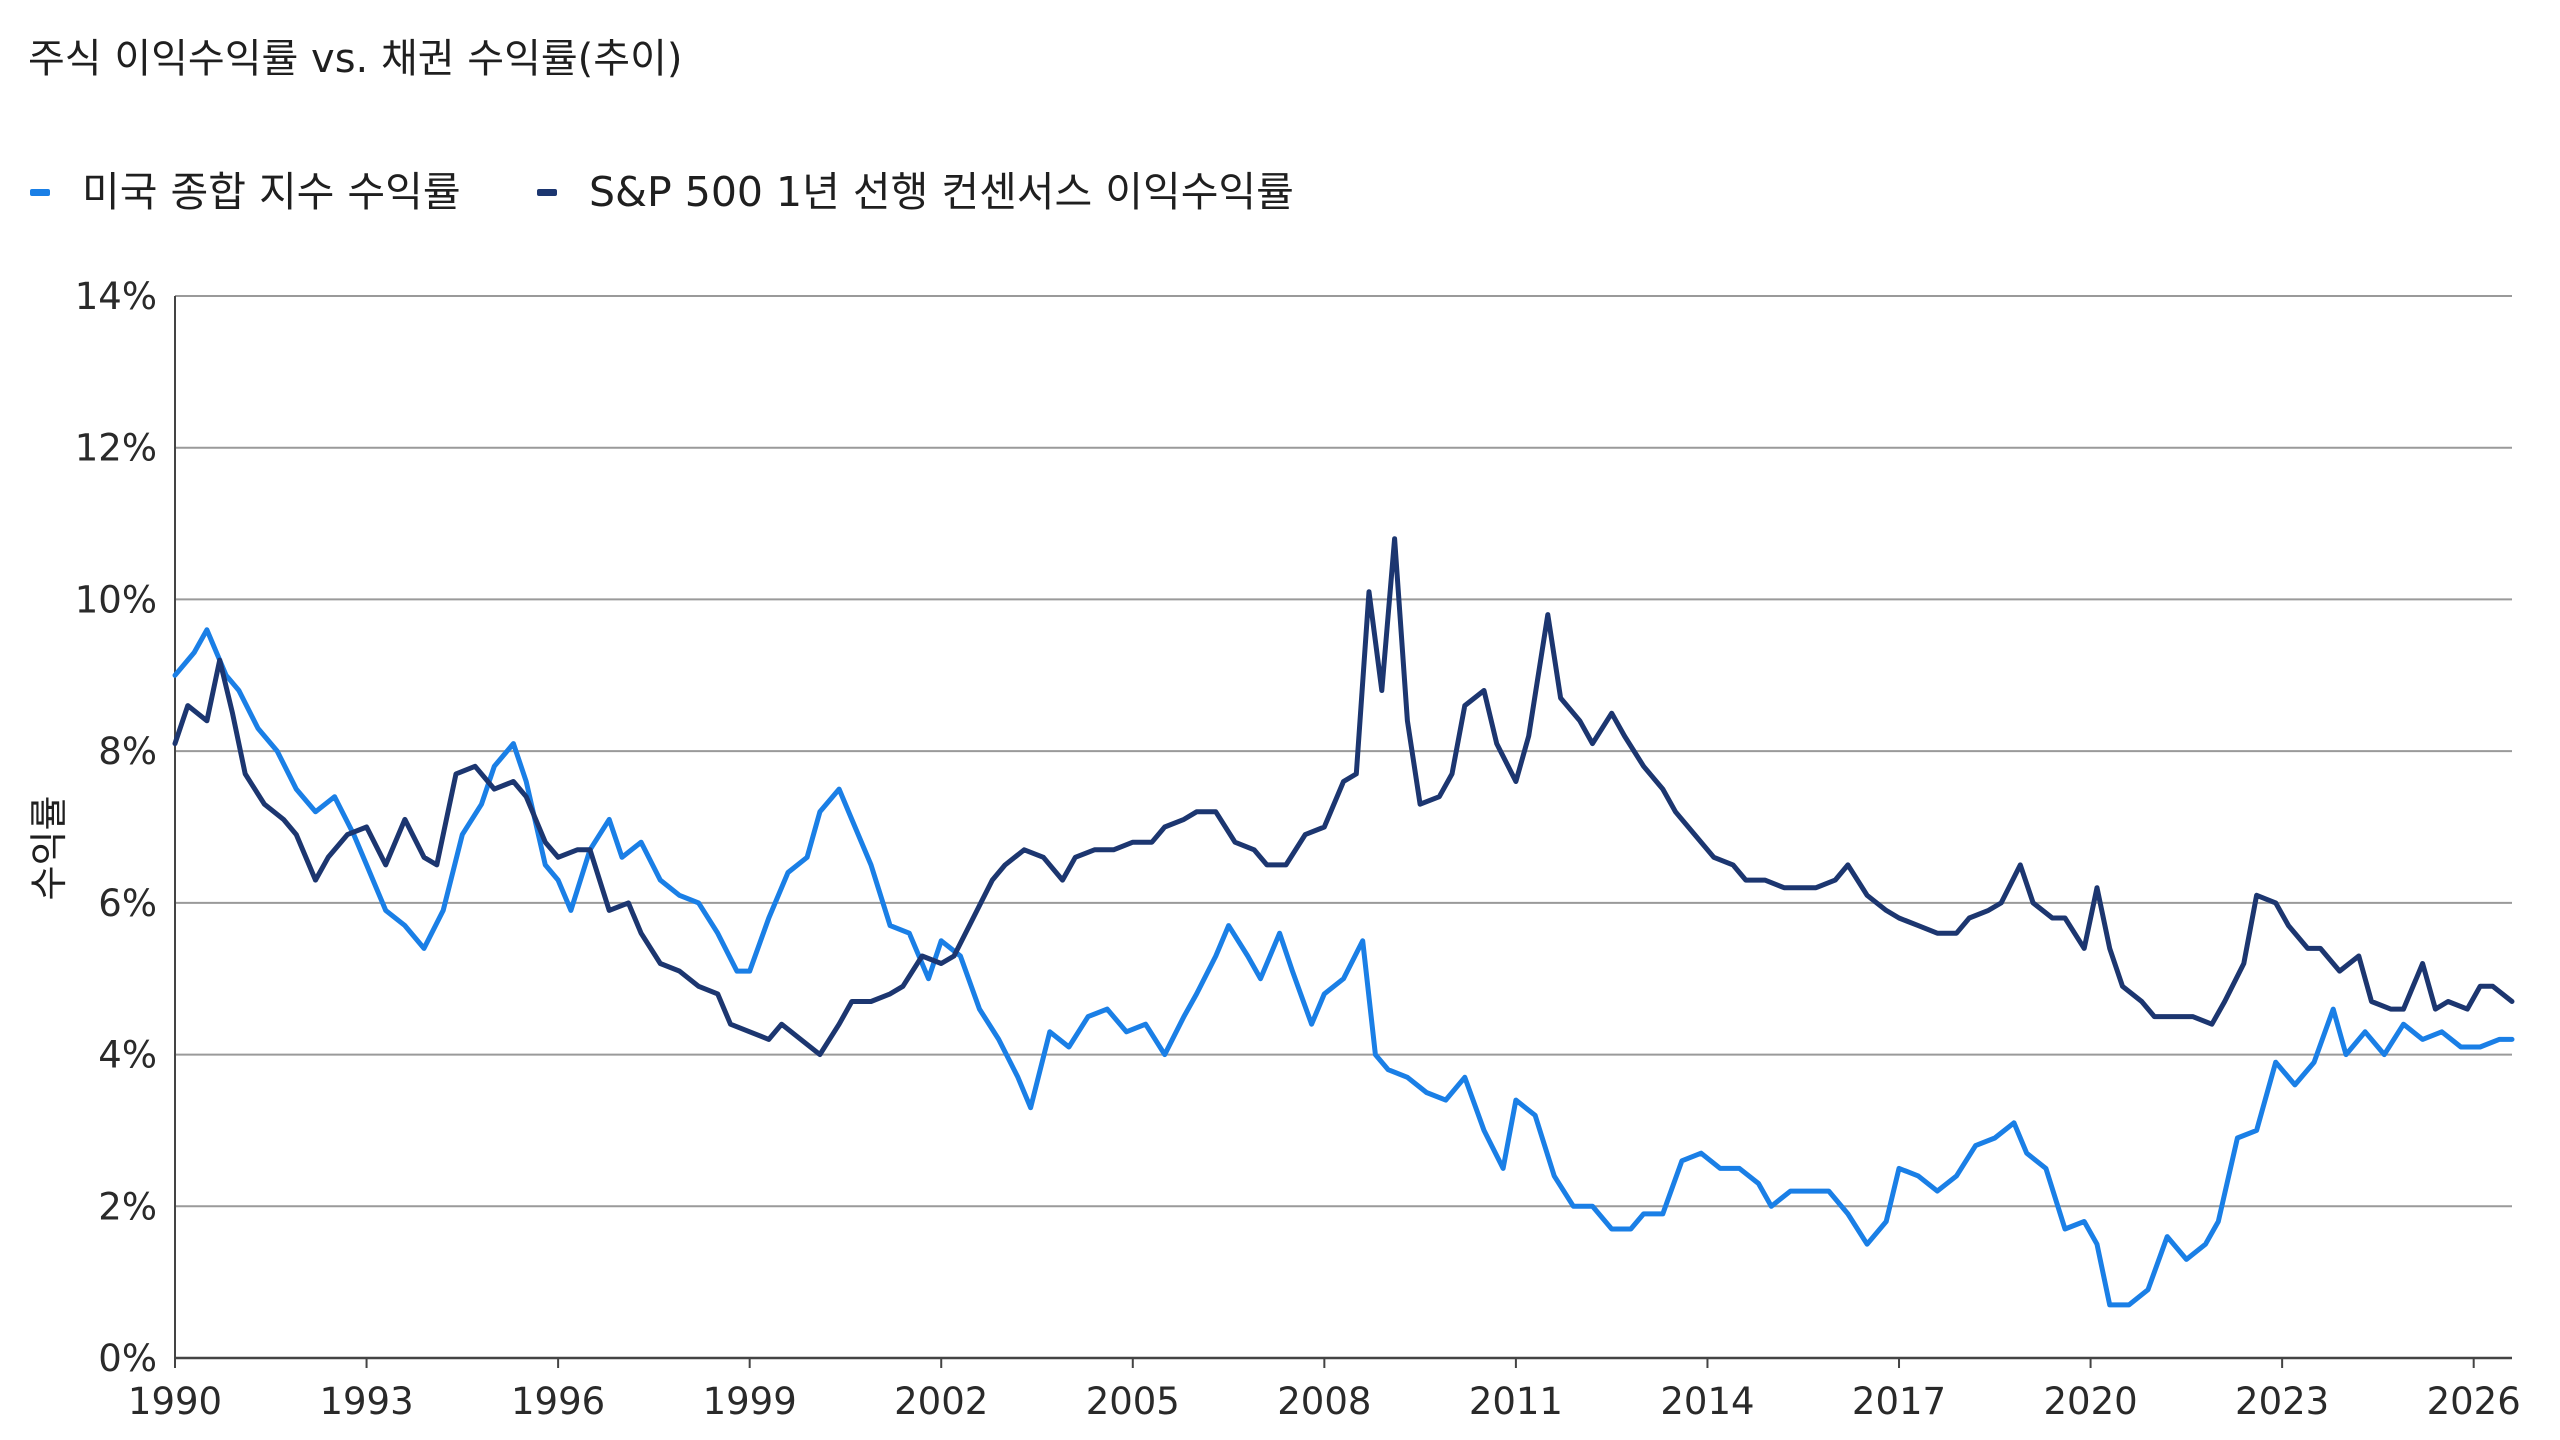 The width and height of the screenshot is (2560, 1440). What do you see at coordinates (2474, 1401) in the screenshot?
I see `x-tick-label: 2026` at bounding box center [2474, 1401].